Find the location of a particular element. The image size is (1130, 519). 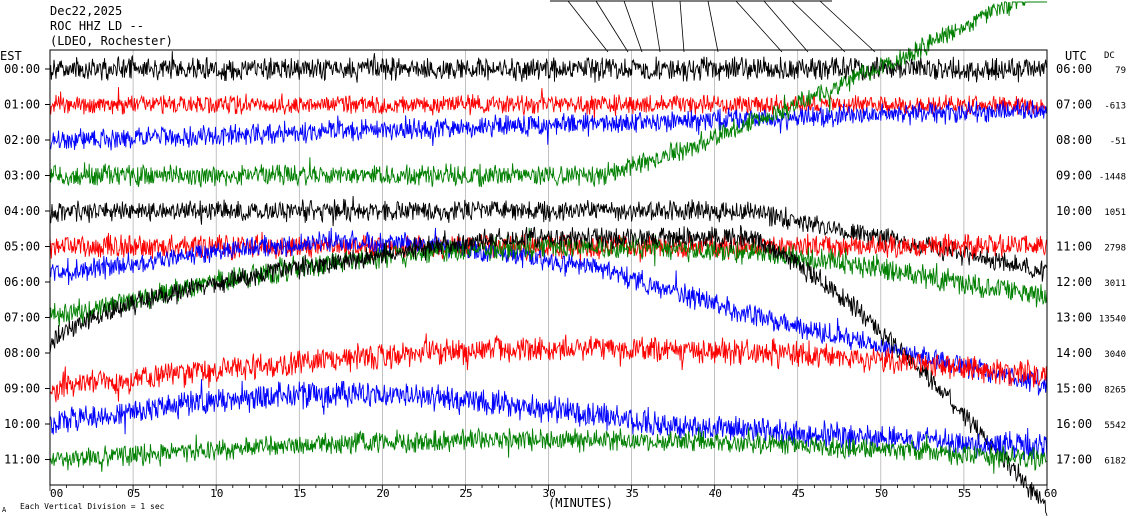

x-tick-label: 55 is located at coordinates (964, 493).